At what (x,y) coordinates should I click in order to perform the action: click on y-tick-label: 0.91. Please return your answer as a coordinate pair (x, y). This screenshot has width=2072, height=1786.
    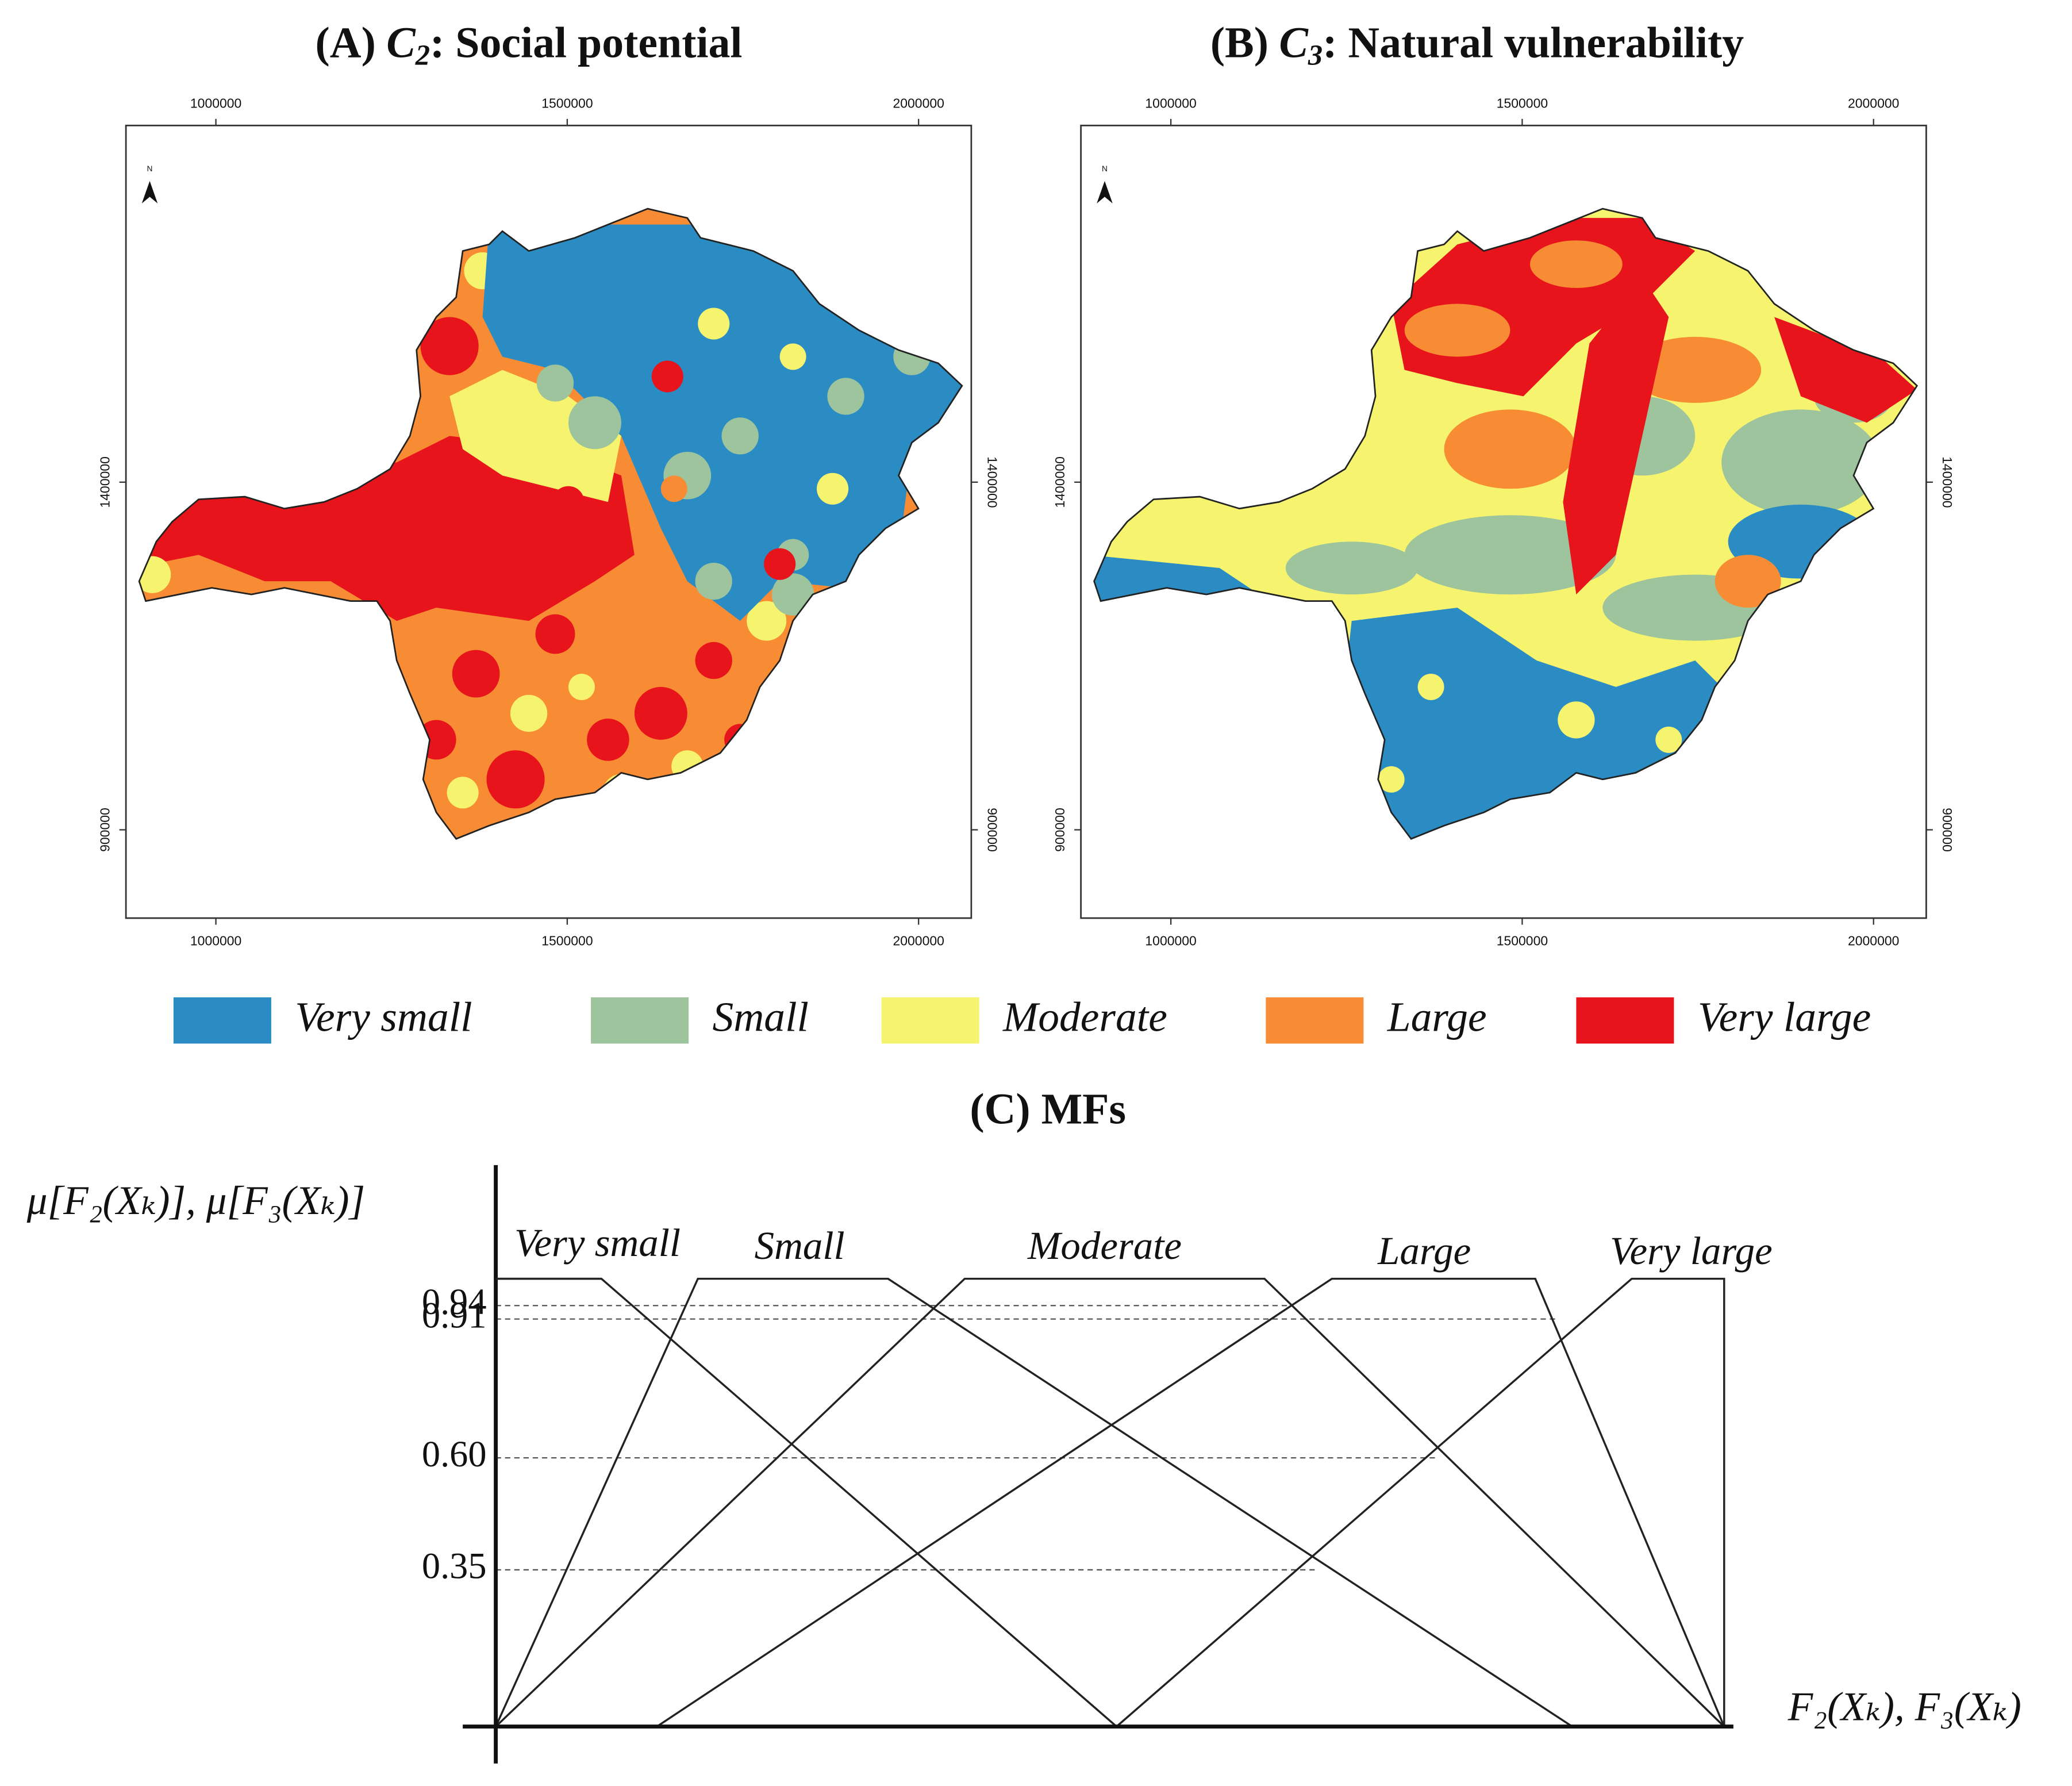
    Looking at the image, I should click on (454, 1315).